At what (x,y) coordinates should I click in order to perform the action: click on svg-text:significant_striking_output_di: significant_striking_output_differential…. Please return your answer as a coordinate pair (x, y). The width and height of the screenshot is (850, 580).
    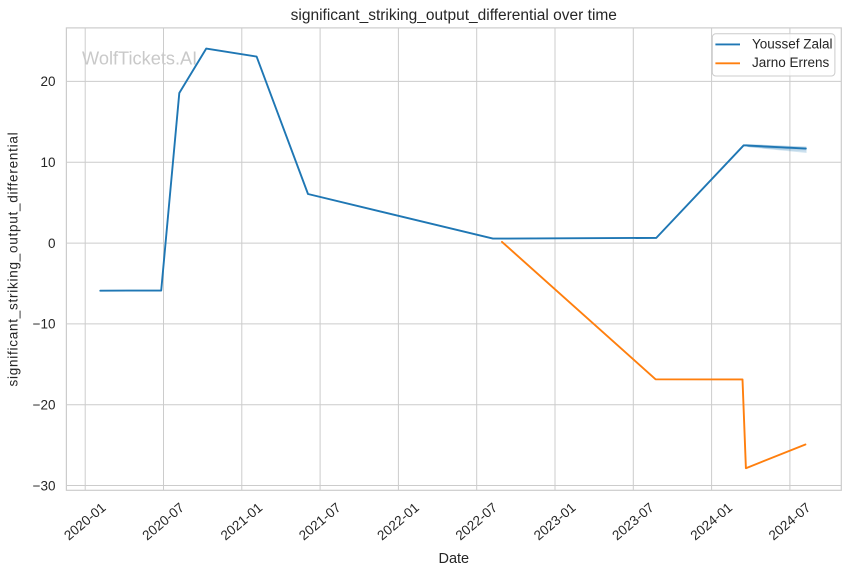
    Looking at the image, I should click on (454, 15).